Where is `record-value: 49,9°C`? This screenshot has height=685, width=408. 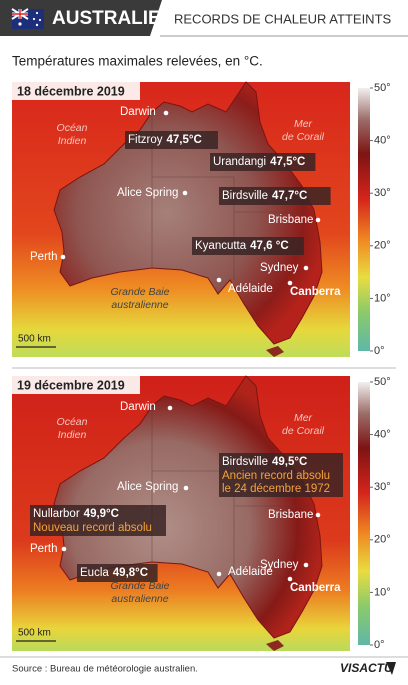 record-value: 49,9°C is located at coordinates (101, 514).